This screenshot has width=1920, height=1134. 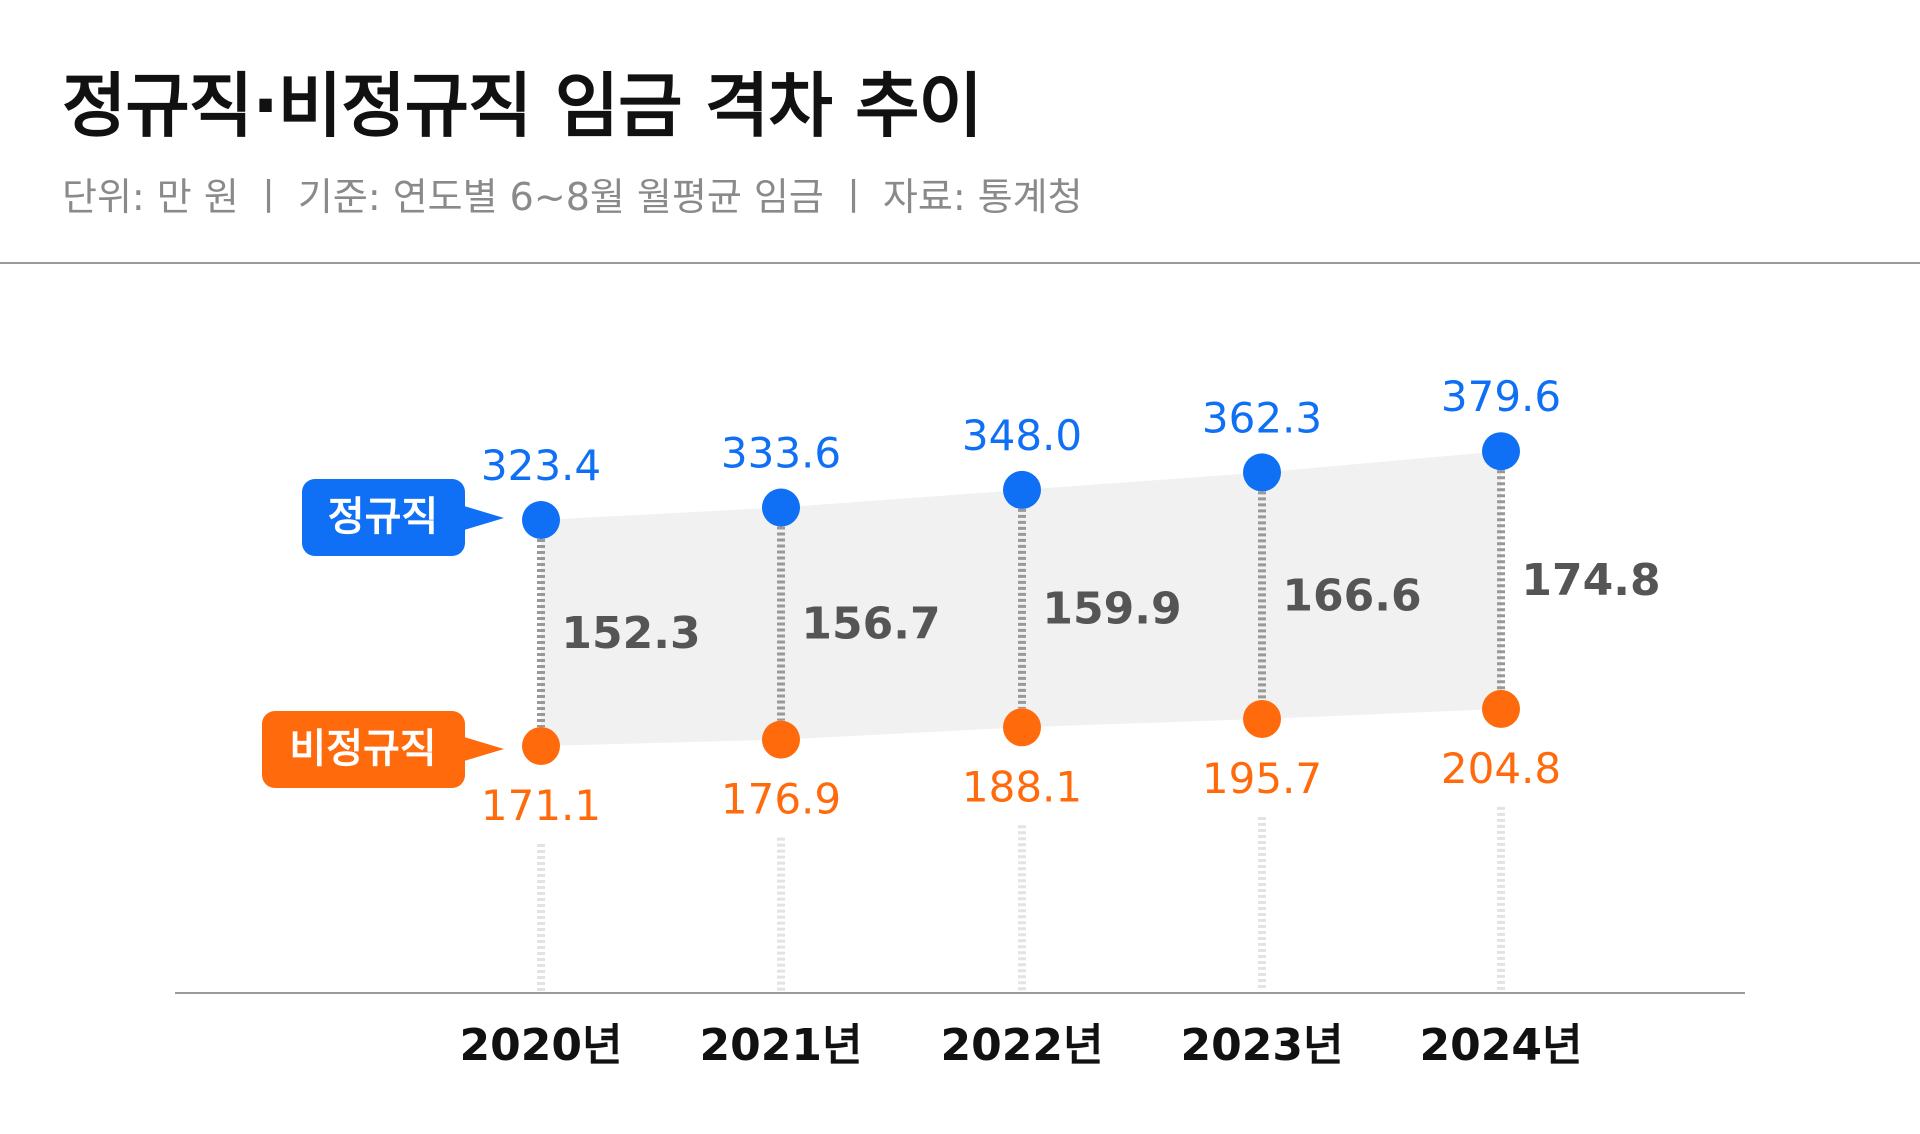 I want to click on legend-irregular-label: 비정규직, so click(x=362, y=749).